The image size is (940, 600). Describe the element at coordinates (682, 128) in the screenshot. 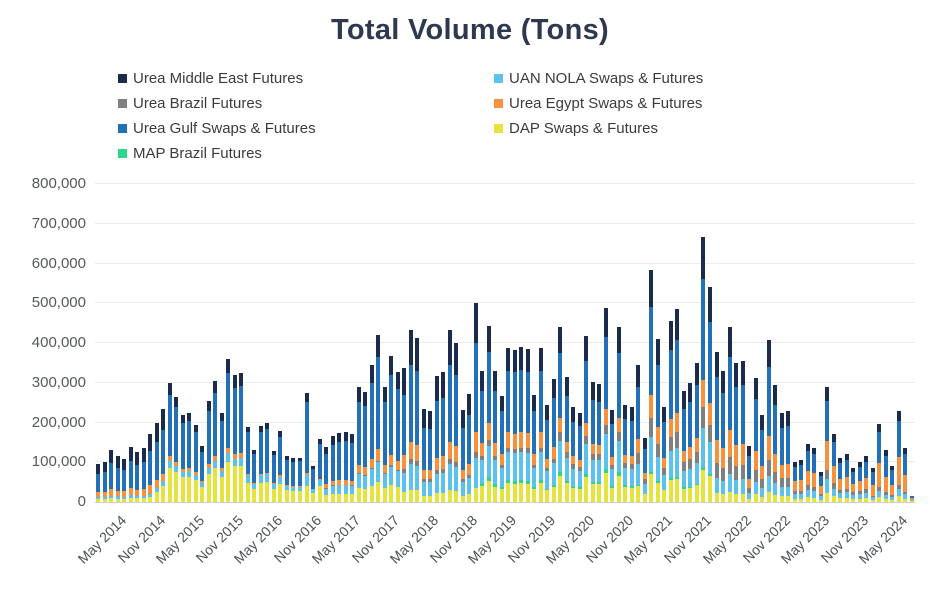

I see `legend-item-dap-swaps-futures: DAP Swaps & Futures` at that location.